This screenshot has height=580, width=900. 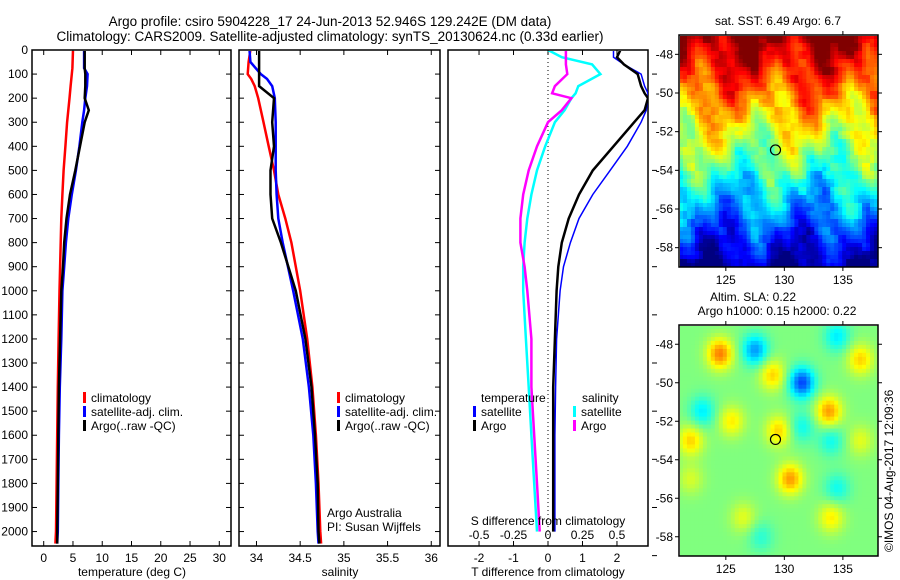 What do you see at coordinates (18, 98) in the screenshot?
I see `y-tick-label: 200` at bounding box center [18, 98].